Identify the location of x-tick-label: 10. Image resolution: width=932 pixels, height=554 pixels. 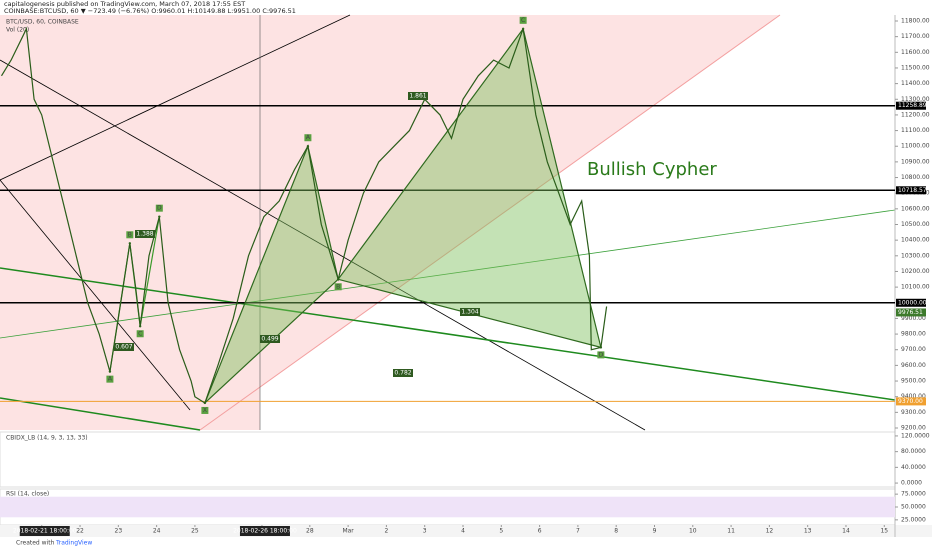
(693, 531).